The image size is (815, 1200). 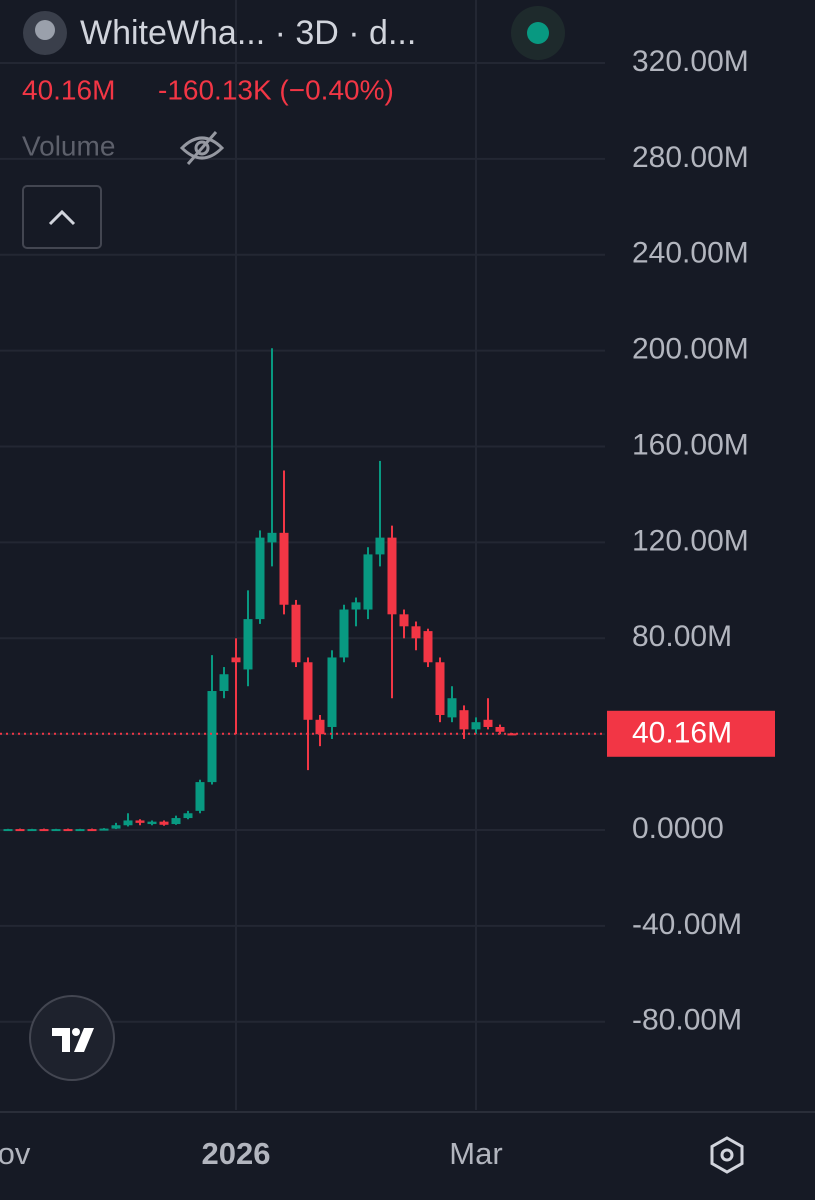 What do you see at coordinates (690, 253) in the screenshot?
I see `y-tick-label: 240.00M` at bounding box center [690, 253].